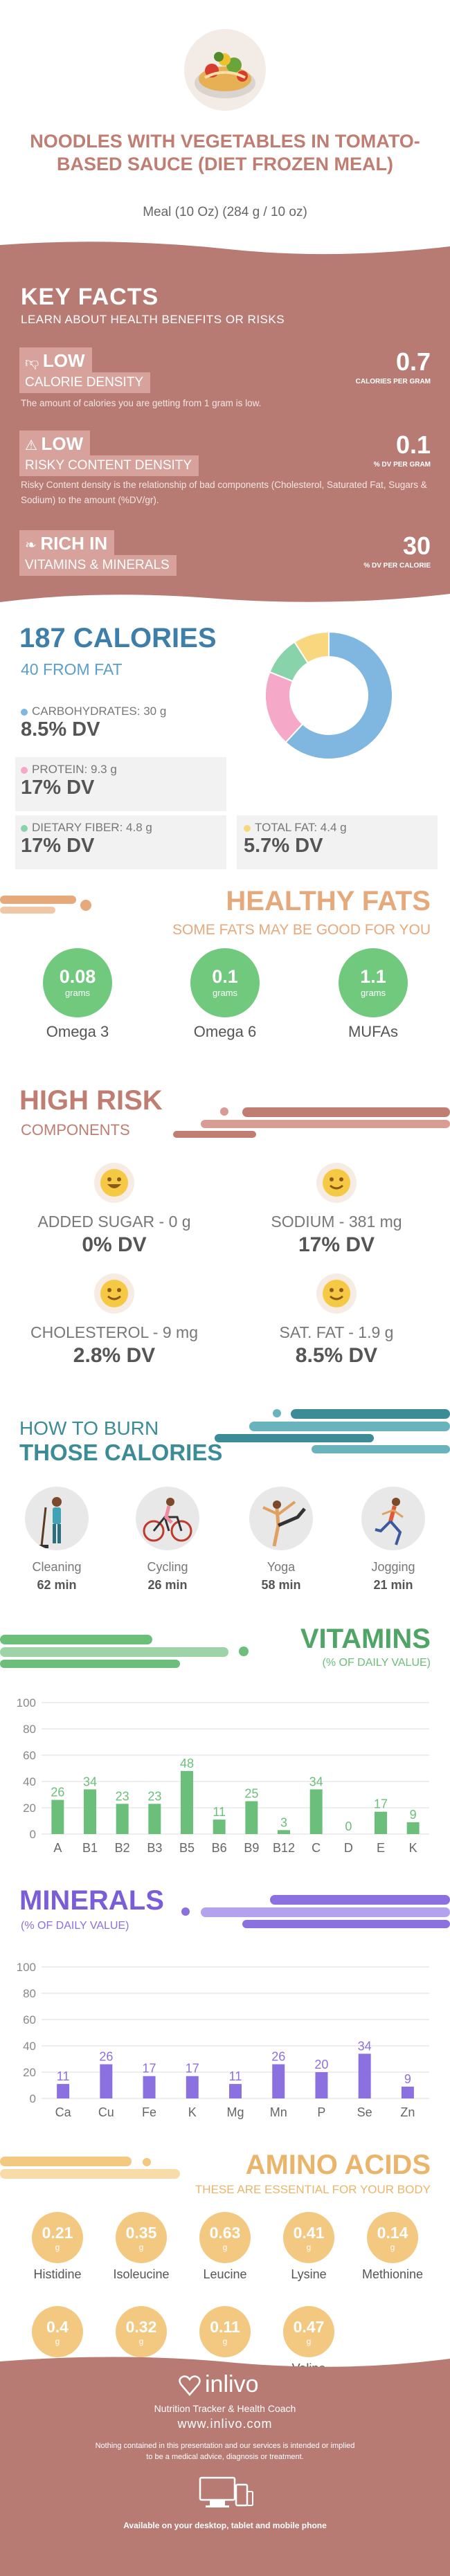 The image size is (450, 2576). I want to click on lysine-name: Lysine, so click(309, 2274).